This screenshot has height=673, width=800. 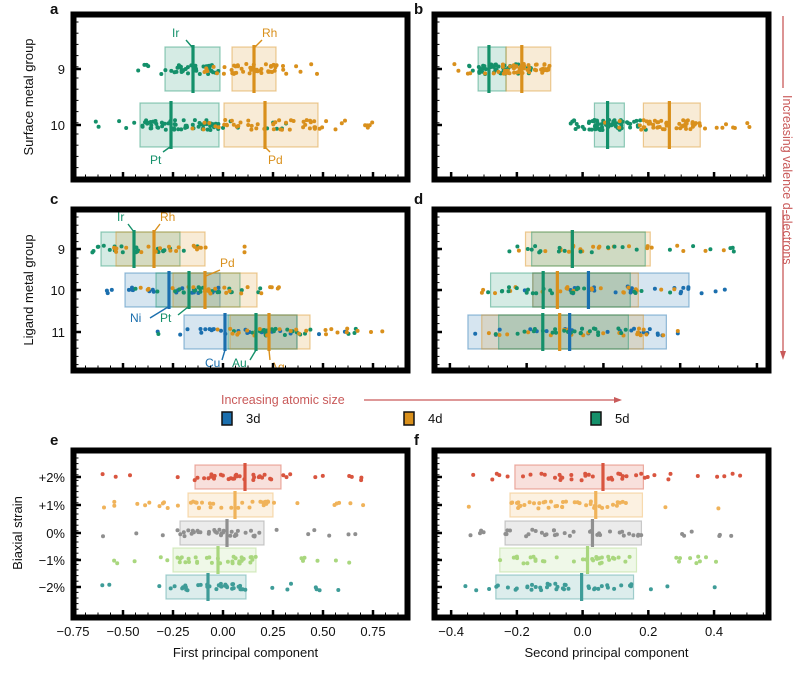 I want to click on x-tick-label: −0.2, so click(x=517, y=631).